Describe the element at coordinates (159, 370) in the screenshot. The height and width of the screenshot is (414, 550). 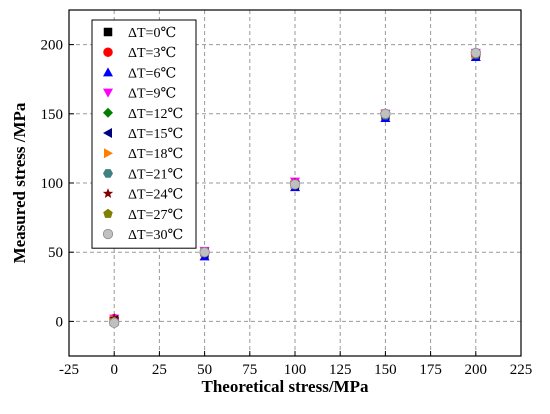
I see `x-tick-label: 25` at that location.